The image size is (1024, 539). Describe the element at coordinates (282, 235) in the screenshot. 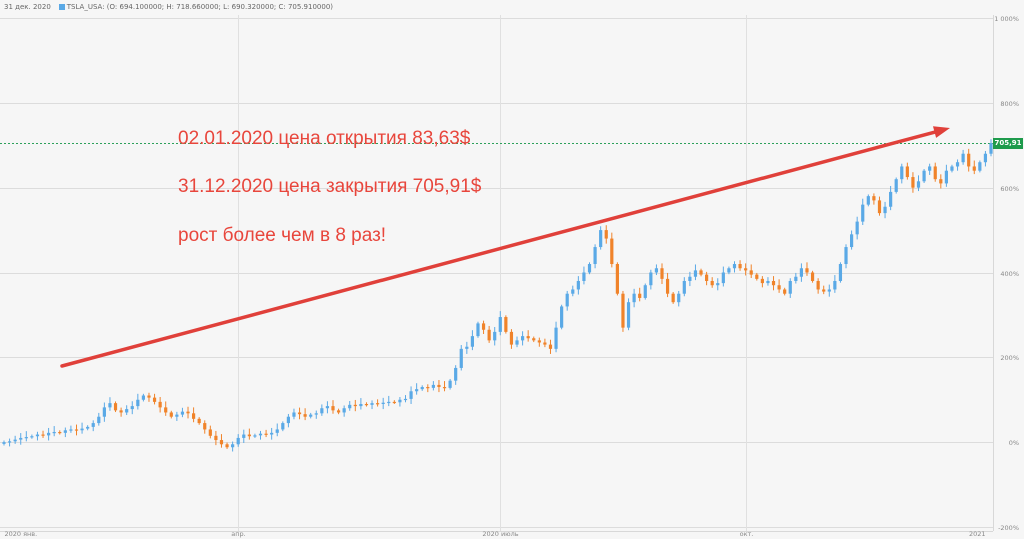

I see `annotation-growth: рост более чем в 8 раз!` at that location.